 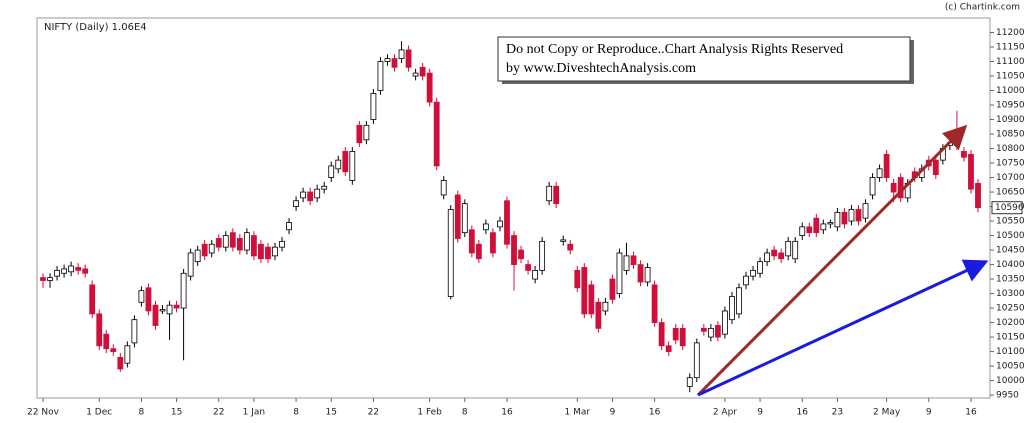 What do you see at coordinates (1010, 164) in the screenshot?
I see `y-tick-label: 10750` at bounding box center [1010, 164].